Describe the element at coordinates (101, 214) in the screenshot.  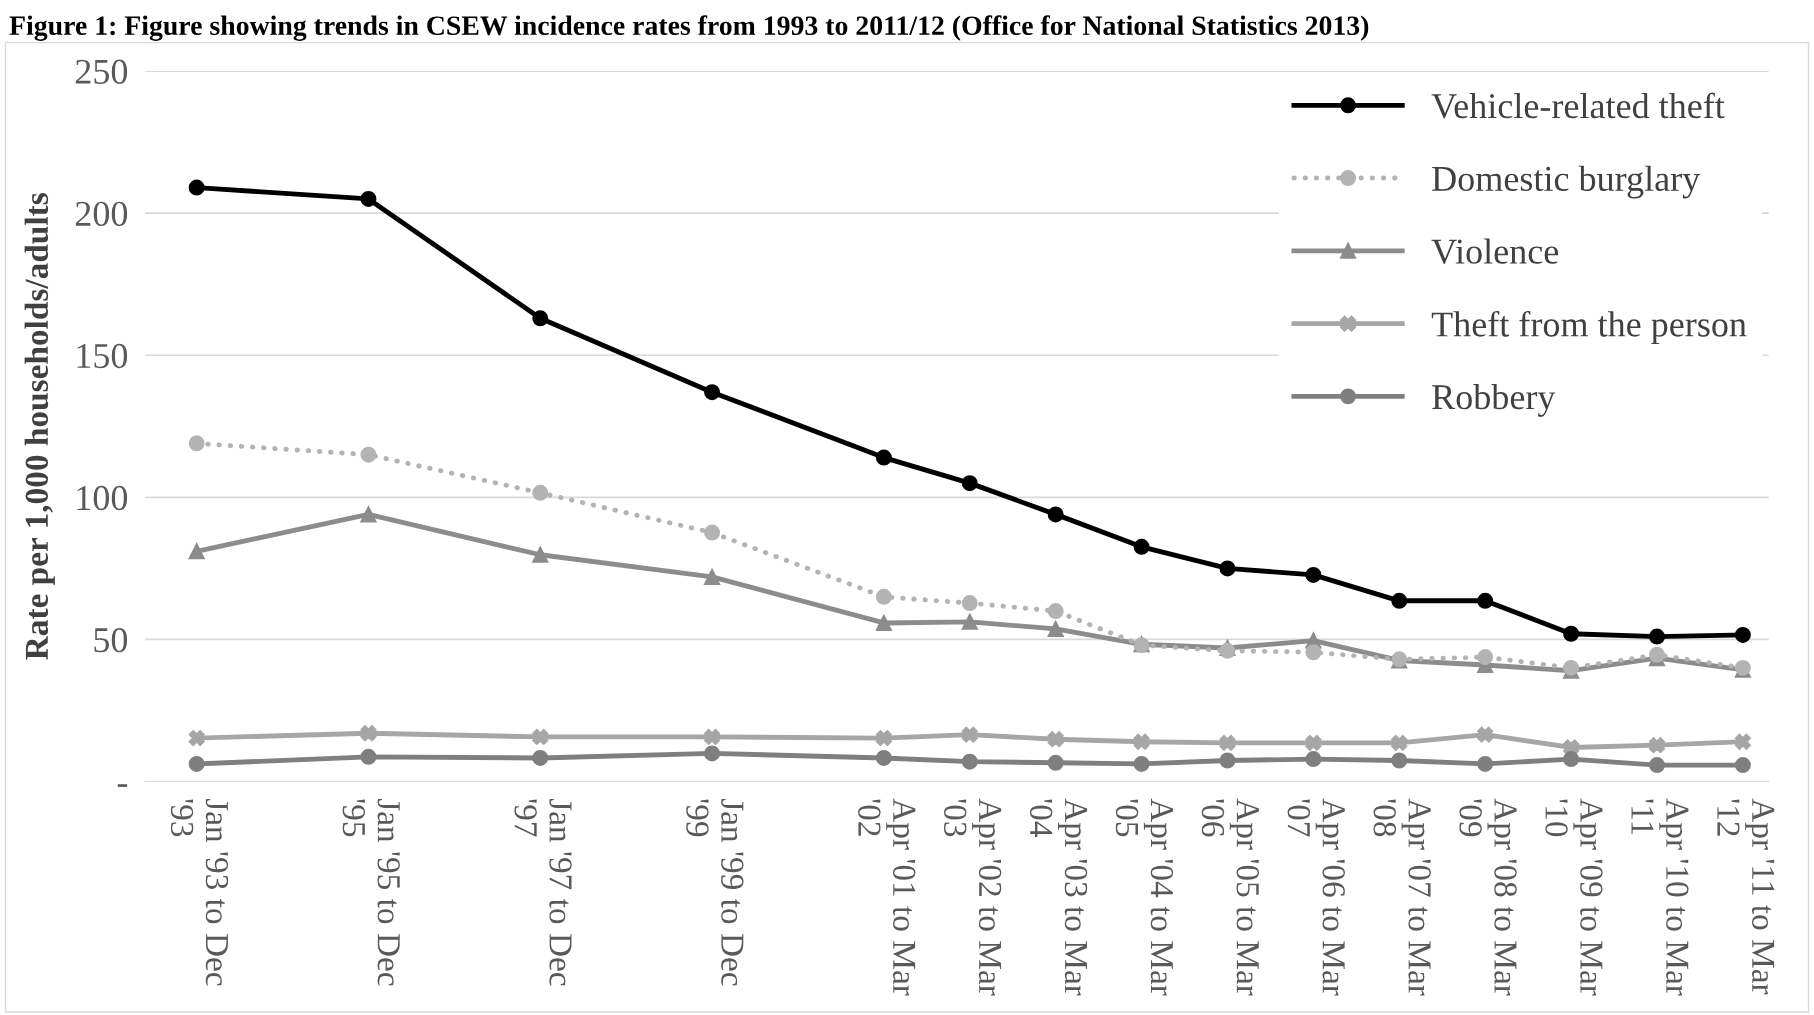
I see `y-tick-label: 200` at that location.